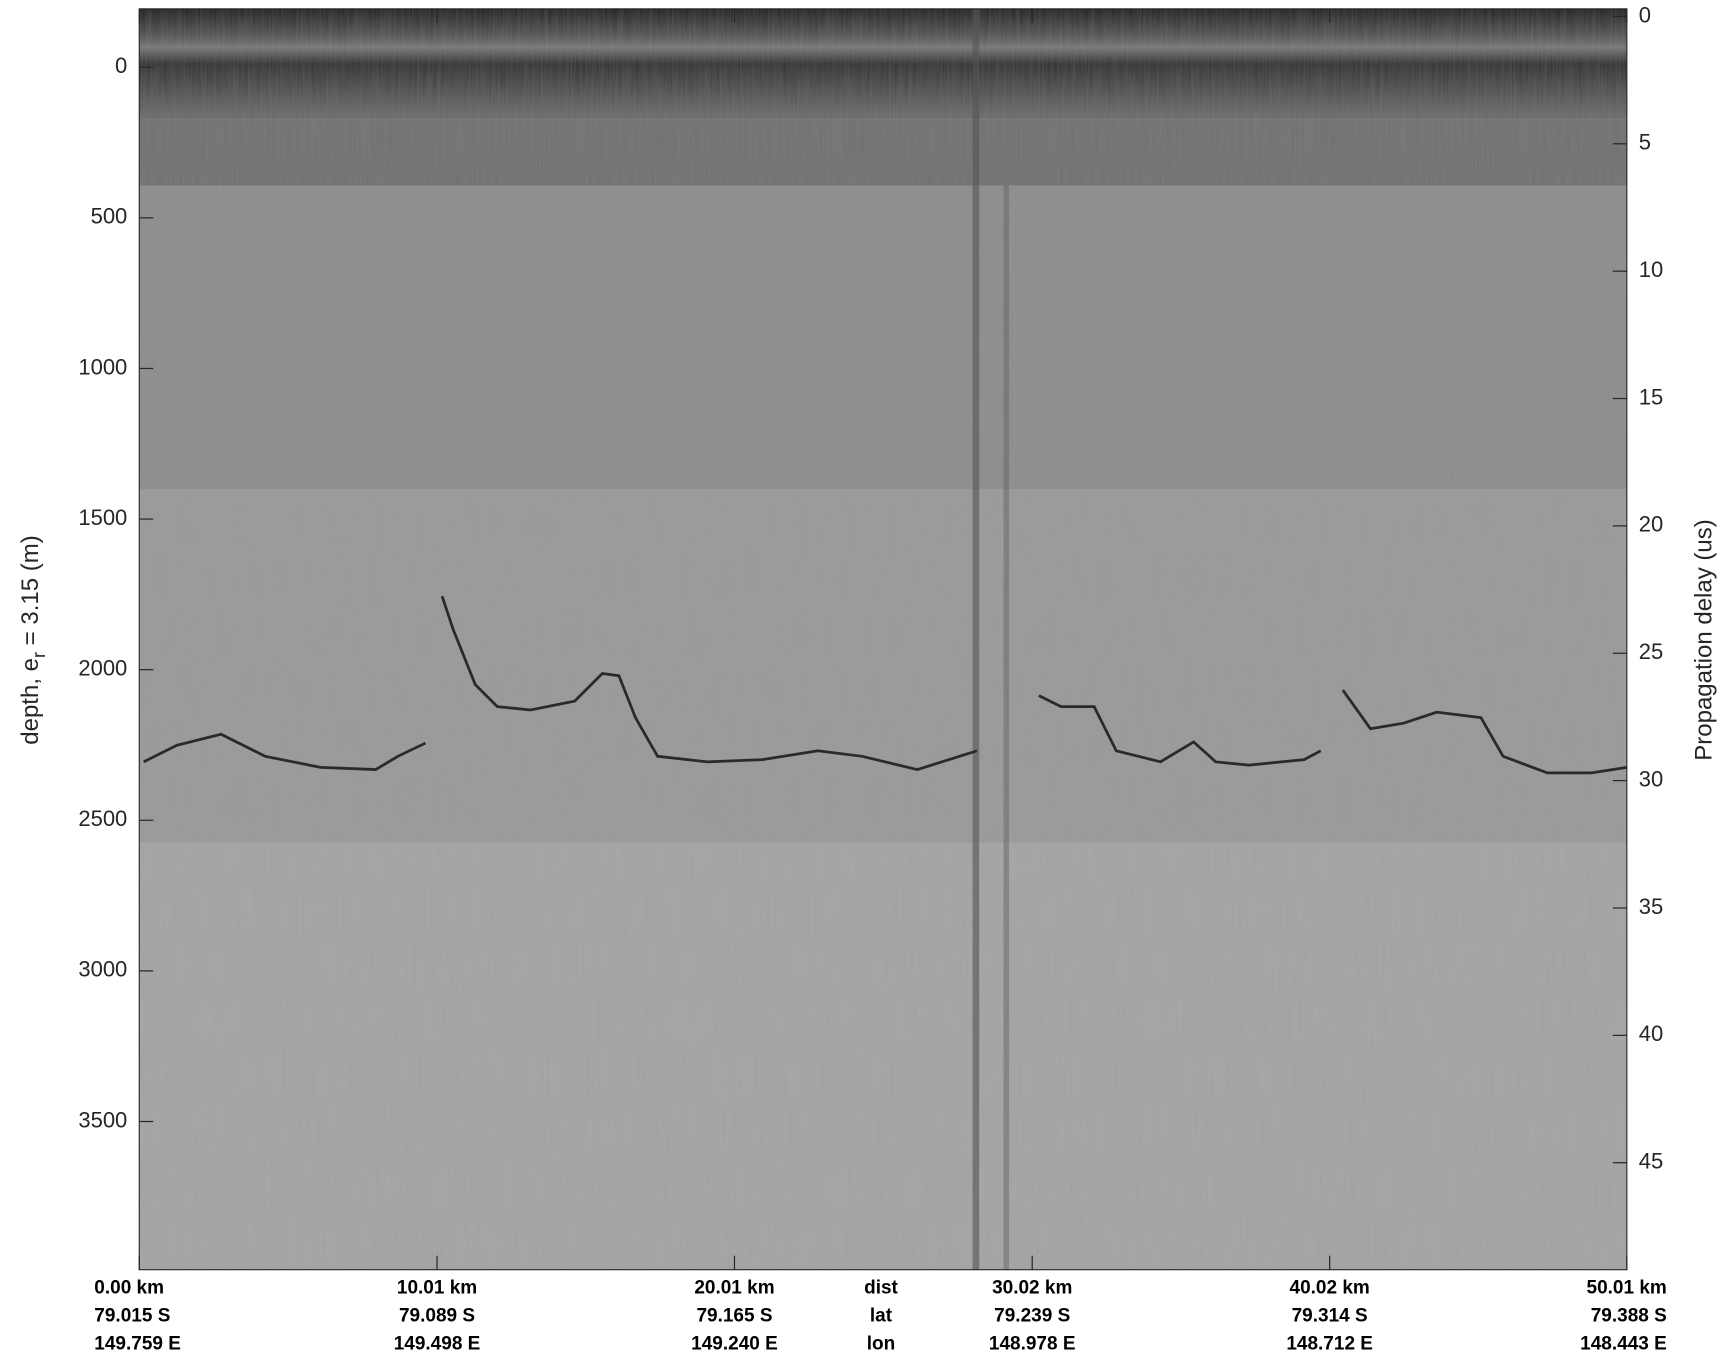 The image size is (1733, 1358). What do you see at coordinates (734, 1288) in the screenshot?
I see `x-tick-label: 20.01 km` at bounding box center [734, 1288].